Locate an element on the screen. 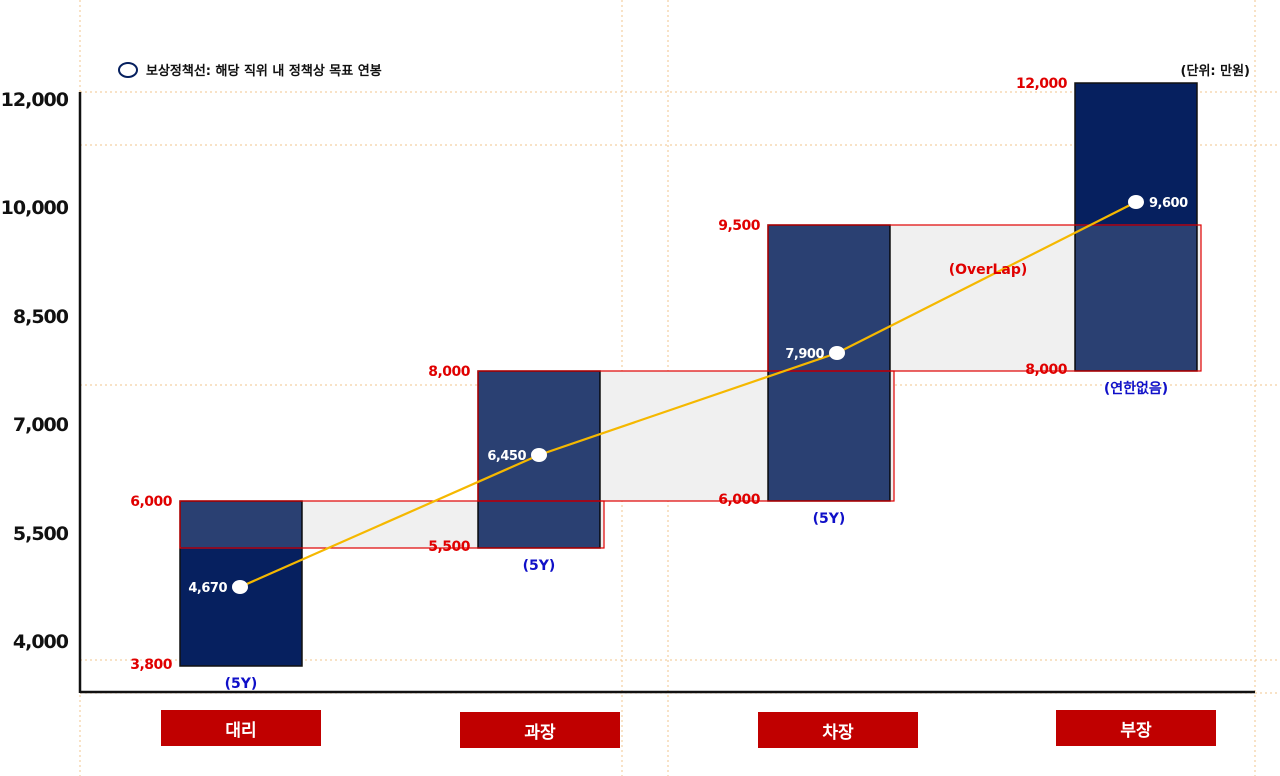  y-tick-label: 5,500 is located at coordinates (41, 534).